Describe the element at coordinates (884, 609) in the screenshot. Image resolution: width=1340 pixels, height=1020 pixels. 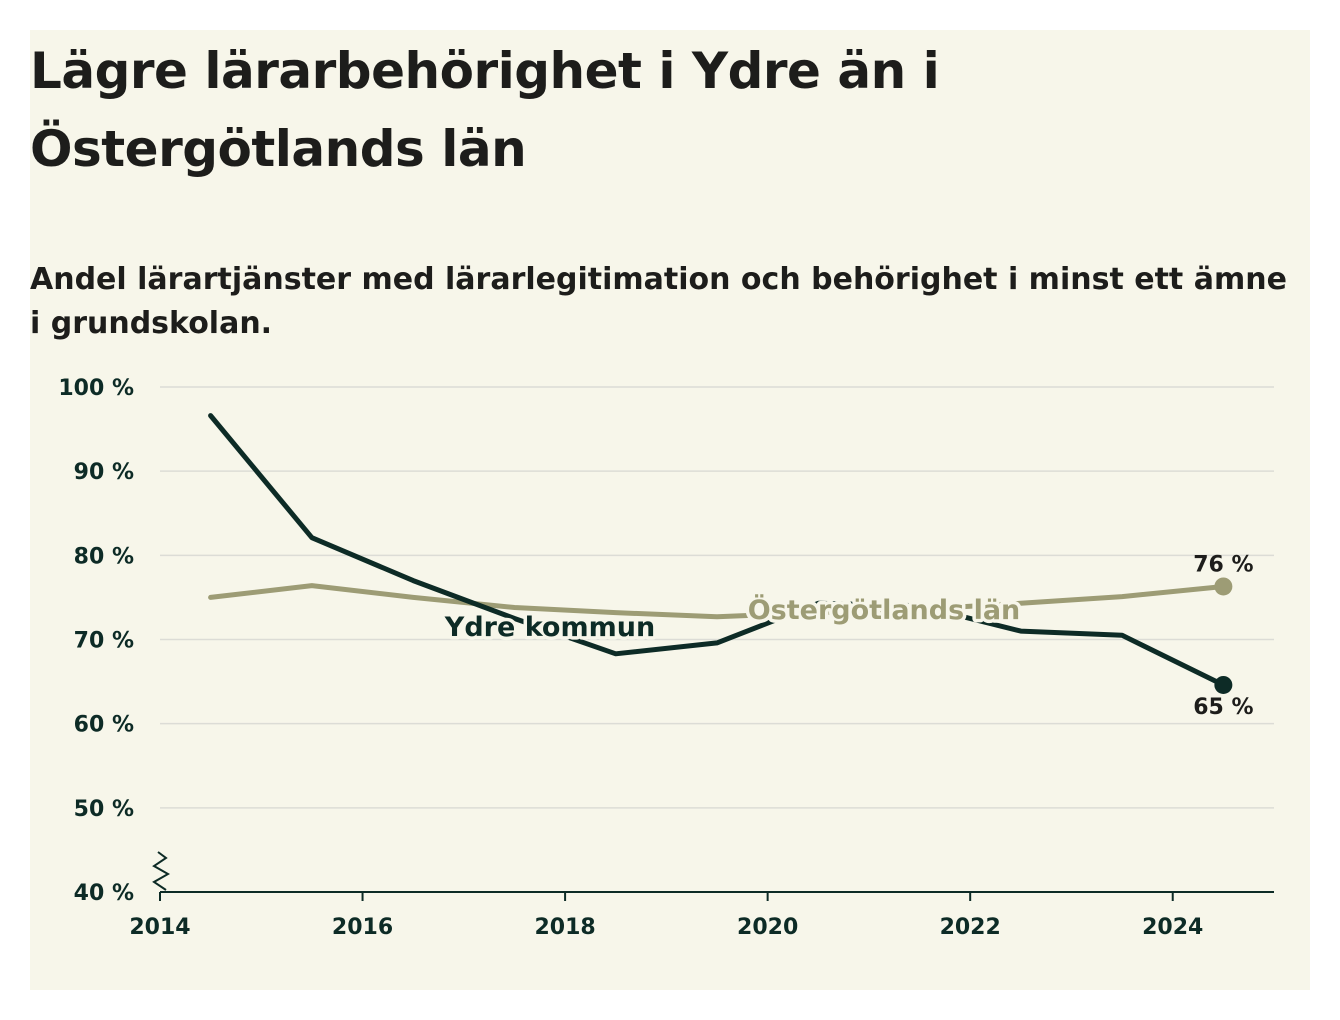
I see `series-label-lan: Östergötlands län` at that location.